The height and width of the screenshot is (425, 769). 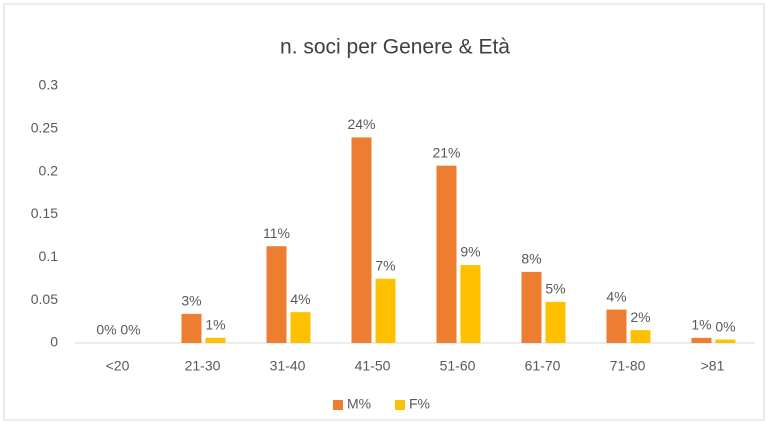 What do you see at coordinates (359, 404) in the screenshot?
I see `legend-label: M%` at bounding box center [359, 404].